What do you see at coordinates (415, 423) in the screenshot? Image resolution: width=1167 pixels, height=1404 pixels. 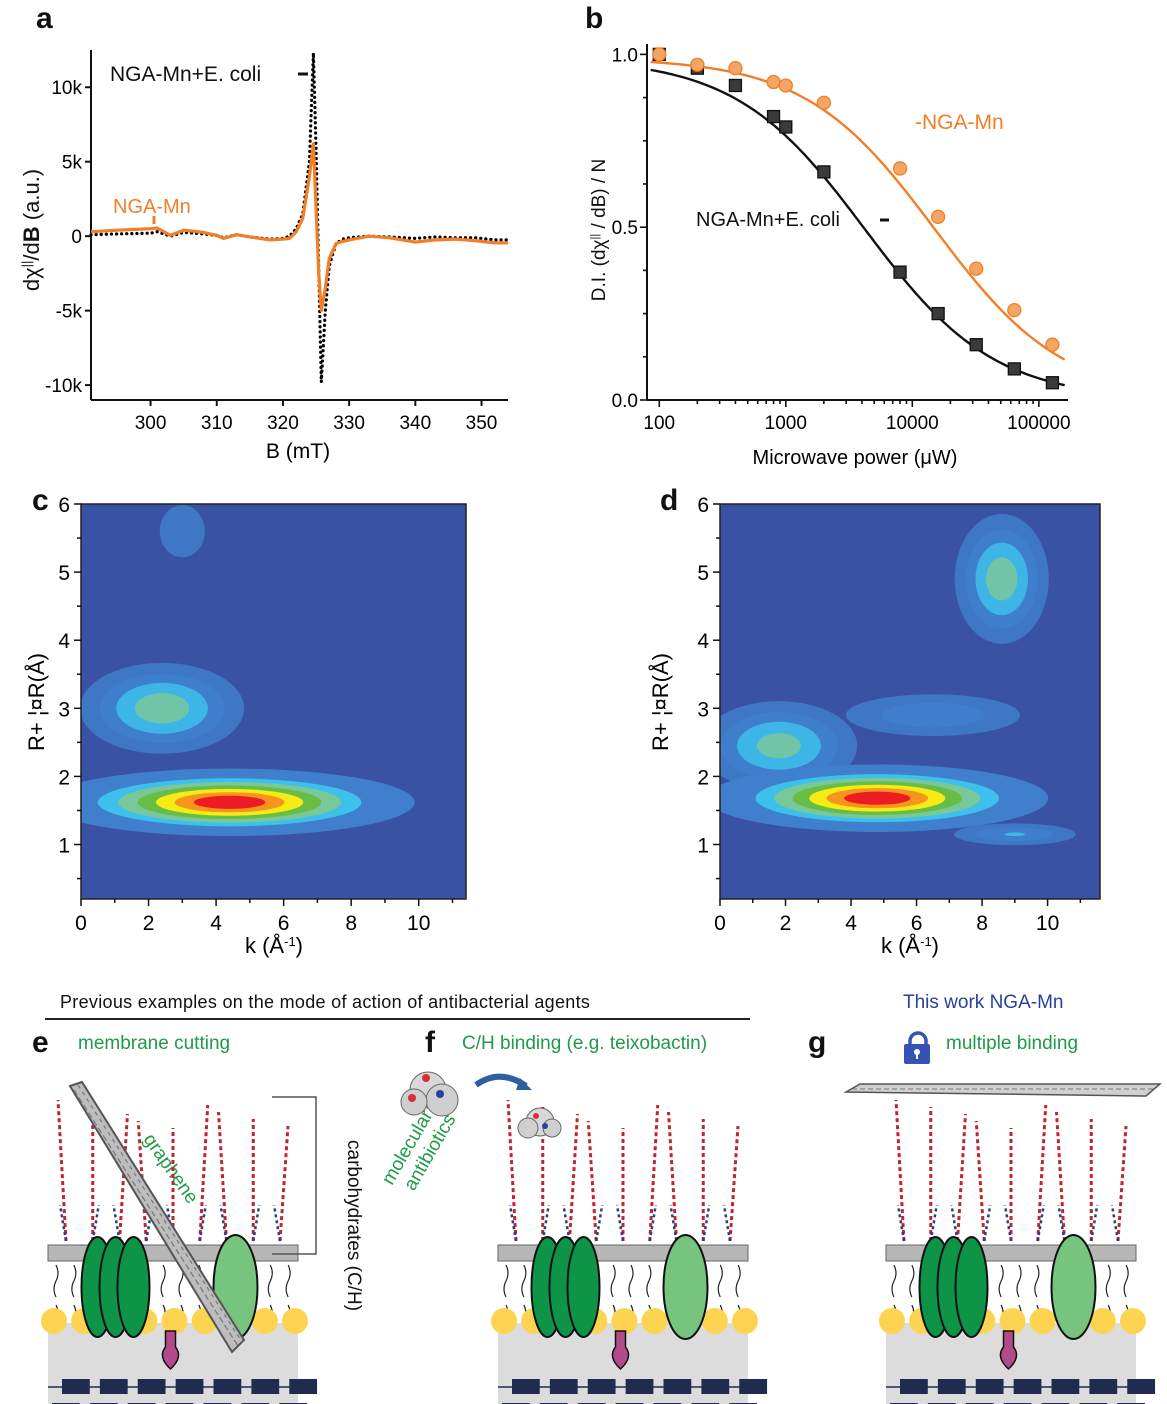 I see `chart-a-x-tick-label: 340` at bounding box center [415, 423].